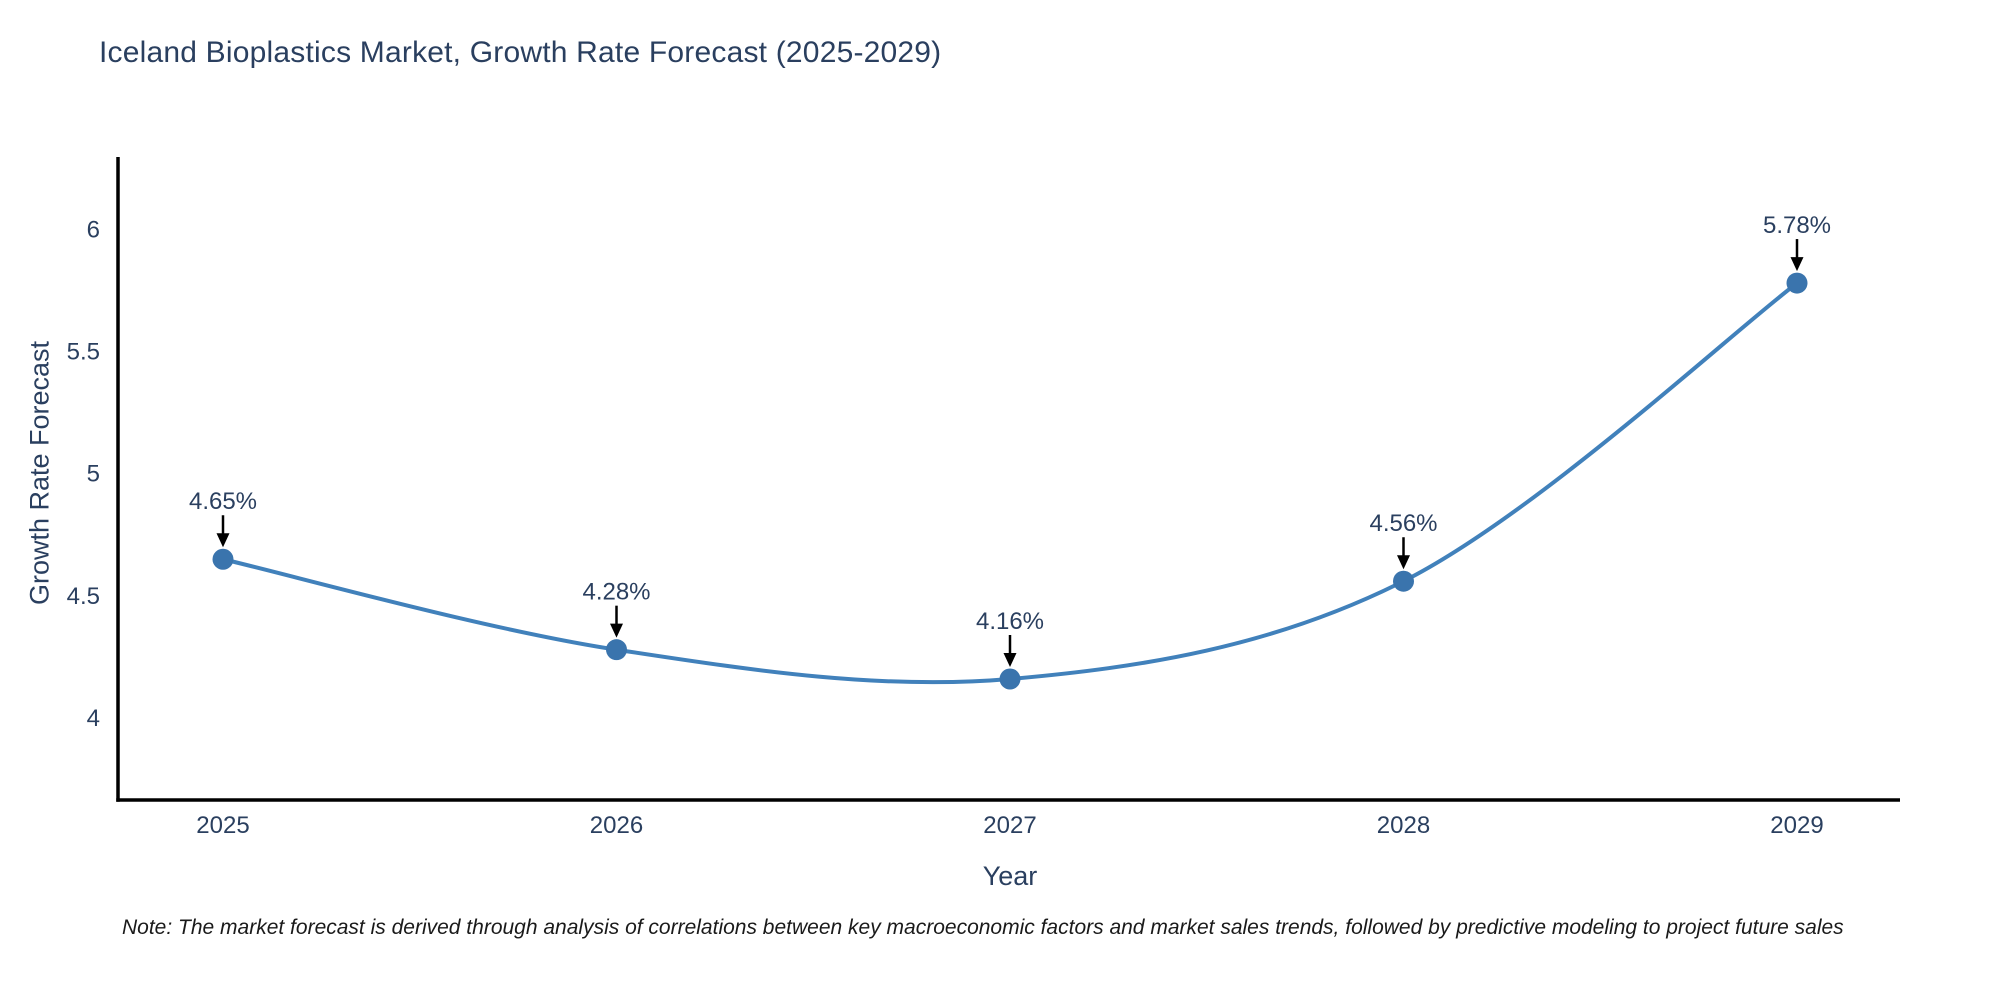 The image size is (2000, 1000). What do you see at coordinates (222, 825) in the screenshot?
I see `x-tick-label: 2025` at bounding box center [222, 825].